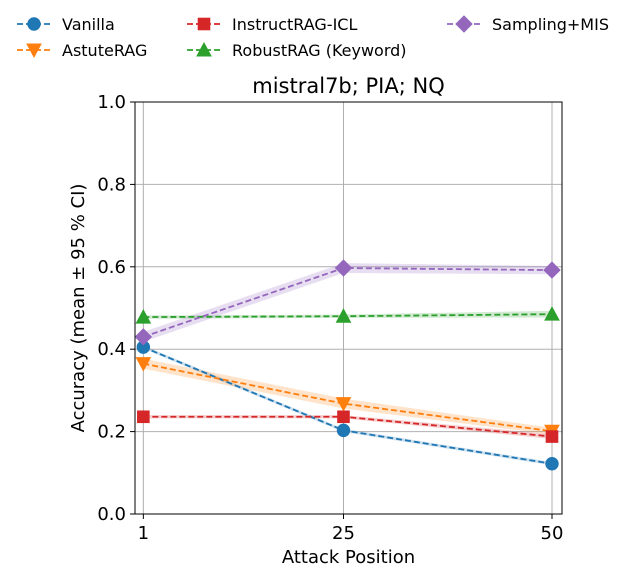 Image resolution: width=631 pixels, height=577 pixels. Describe the element at coordinates (111, 514) in the screenshot. I see `y-tick-label: 0.0` at that location.